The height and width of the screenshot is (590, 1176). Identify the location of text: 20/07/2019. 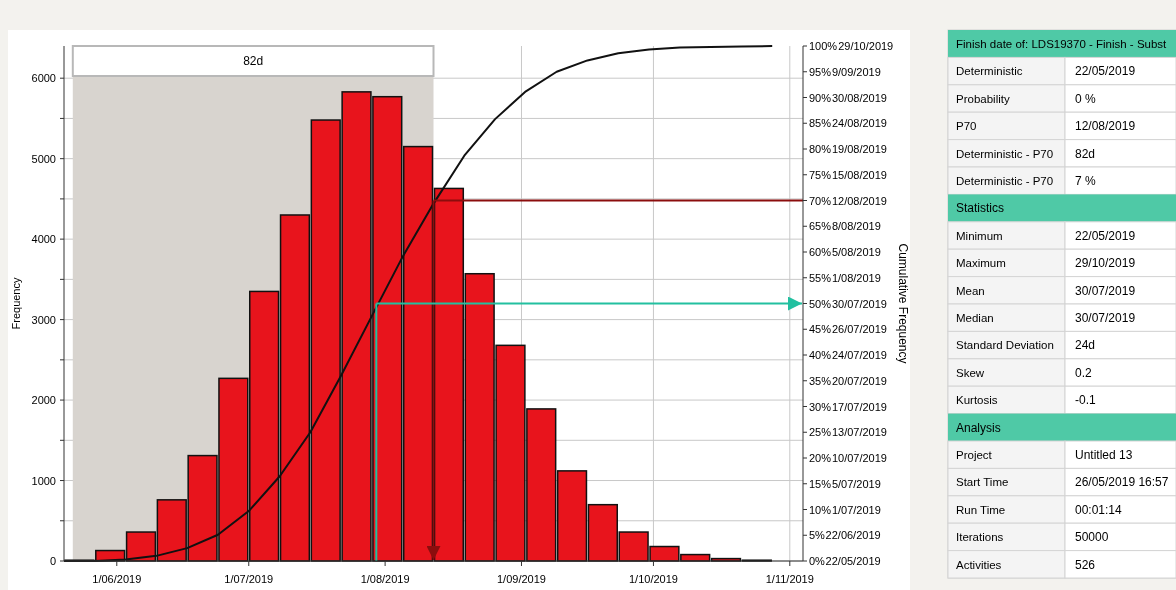
(859, 380).